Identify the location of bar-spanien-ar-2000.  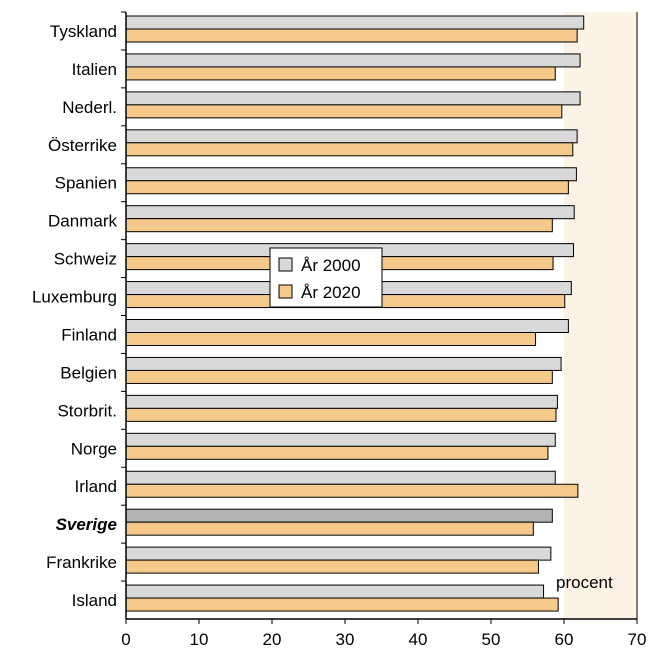
(351, 174).